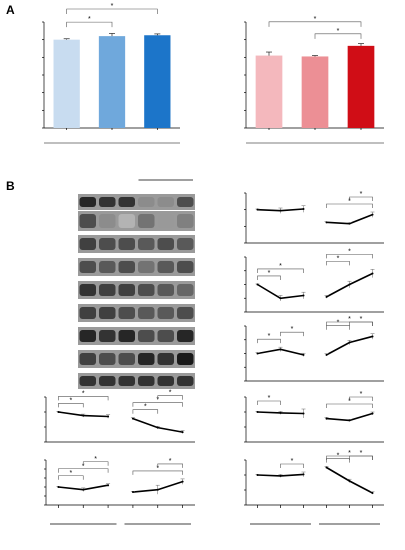  Describe the element at coordinates (315, 92) in the screenshot. I see `bar-ns` at that location.